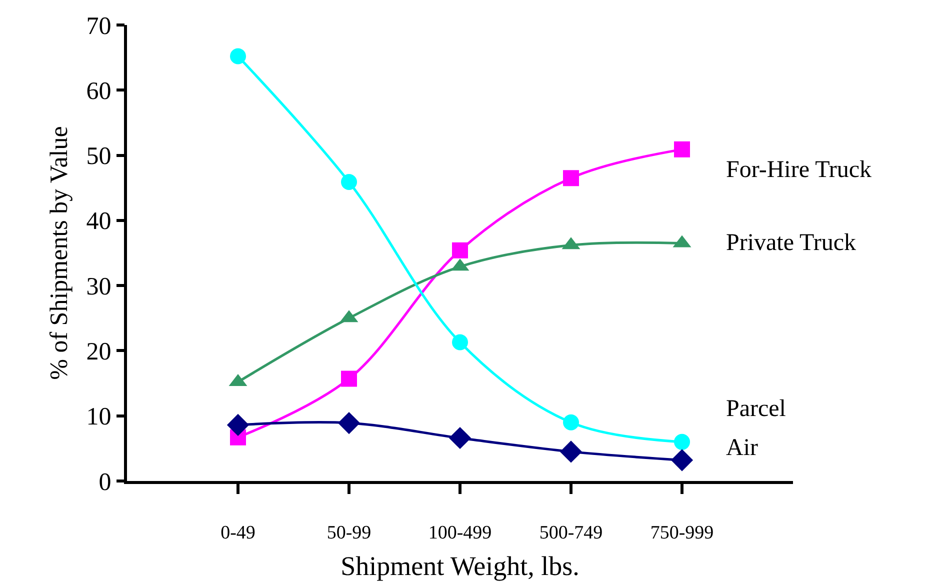  I want to click on y-tick-label: 0, so click(105, 482).